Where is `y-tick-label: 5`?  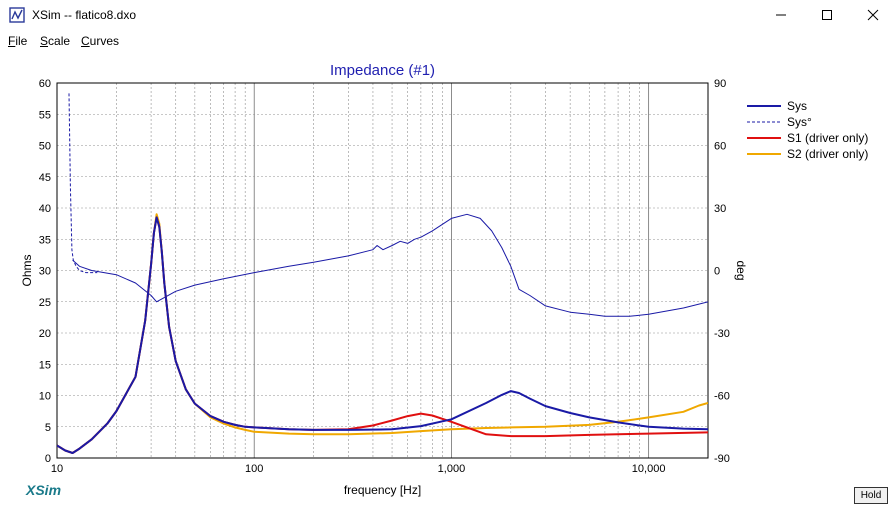 y-tick-label: 5 is located at coordinates (48, 428).